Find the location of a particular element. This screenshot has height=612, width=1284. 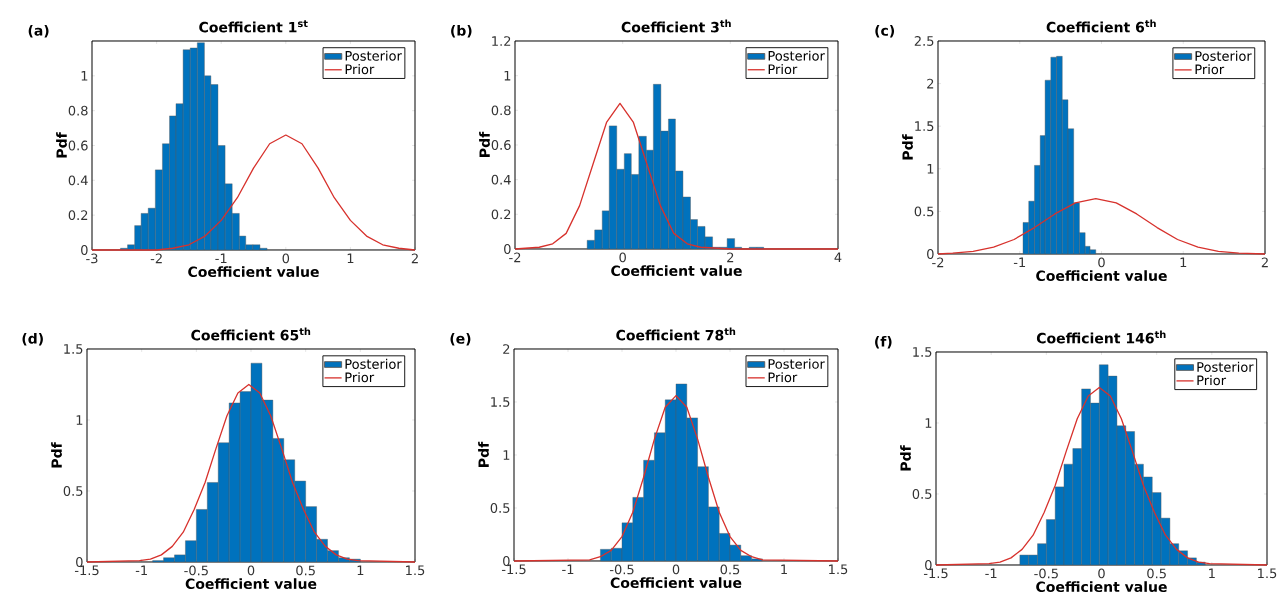

text: (a) is located at coordinates (38, 31).